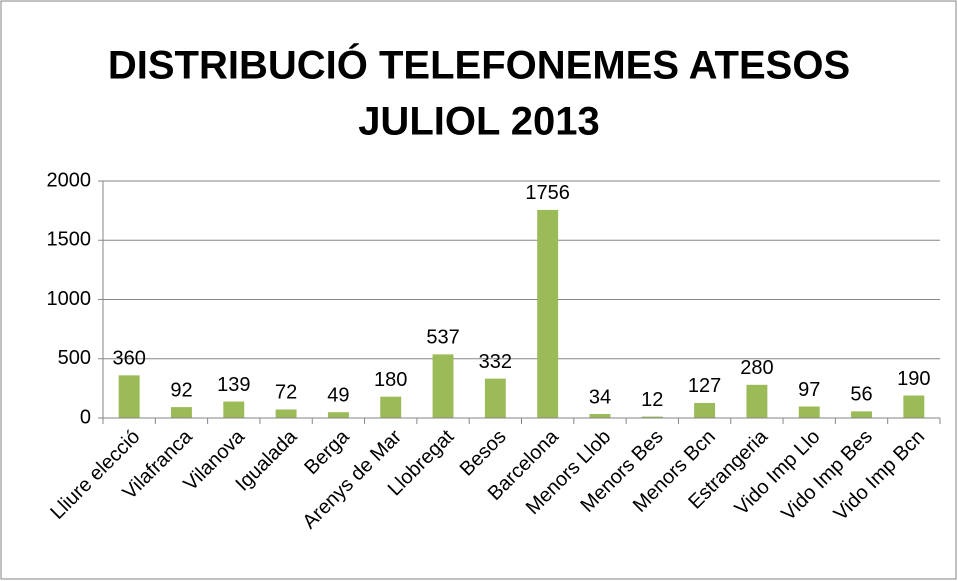 The height and width of the screenshot is (581, 958). Describe the element at coordinates (442, 338) in the screenshot. I see `data-label: 537` at that location.